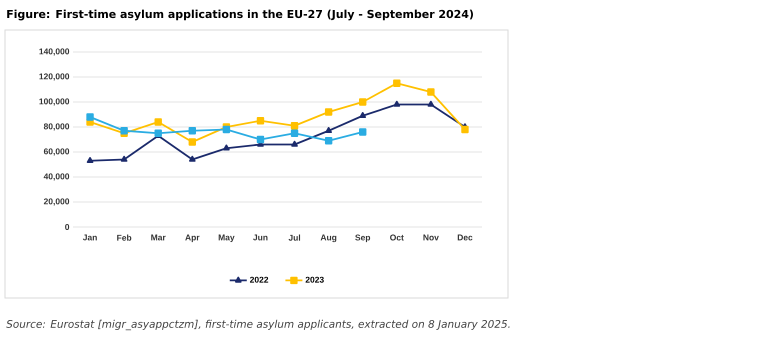 This screenshot has height=345, width=768. What do you see at coordinates (397, 237) in the screenshot?
I see `x-tick-label: Oct` at bounding box center [397, 237].